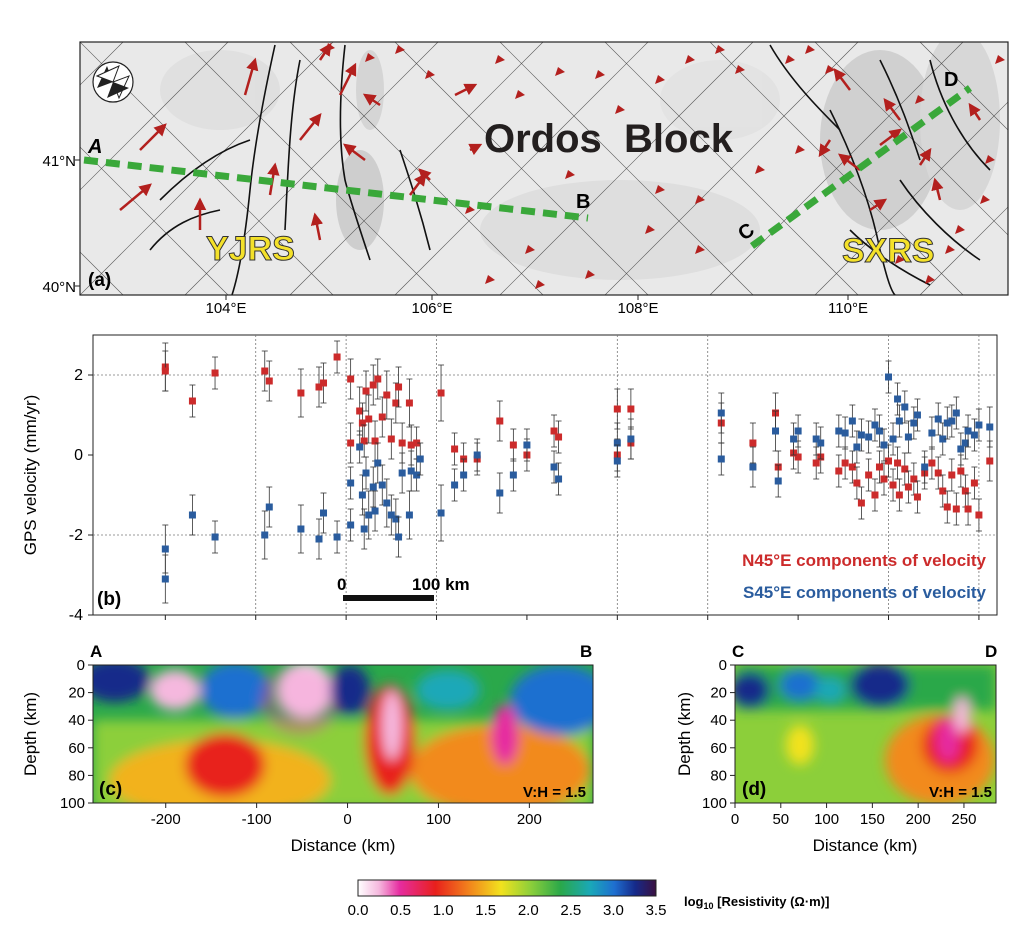 The height and width of the screenshot is (933, 1024). What do you see at coordinates (735, 819) in the screenshot?
I see `x-tick-label: 0` at bounding box center [735, 819].